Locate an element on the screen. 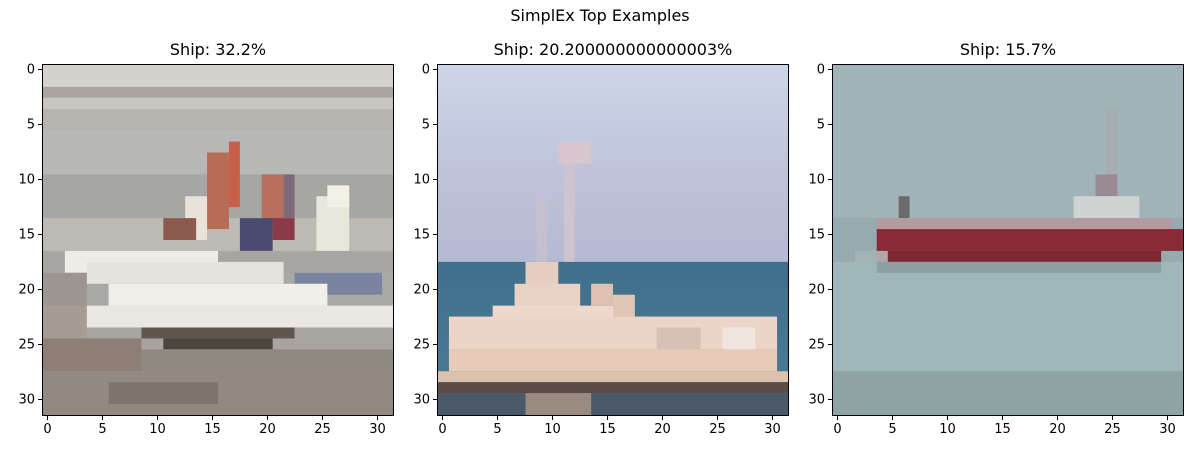 Image resolution: width=1200 pixels, height=450 pixels. panel-3-title: Ship: 15.7% is located at coordinates (1008, 49).